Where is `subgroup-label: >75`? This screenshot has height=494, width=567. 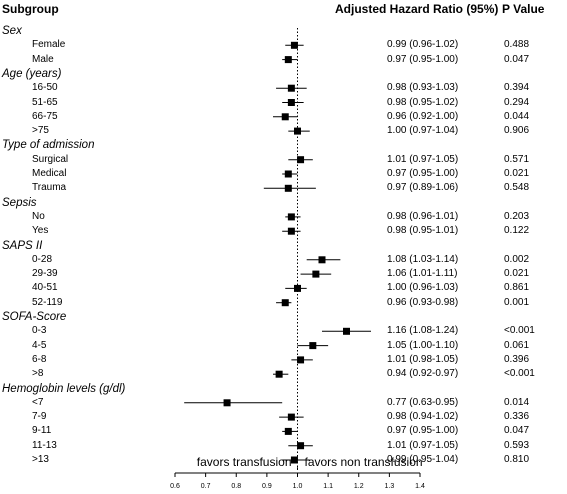
subgroup-label: >75 is located at coordinates (40, 131).